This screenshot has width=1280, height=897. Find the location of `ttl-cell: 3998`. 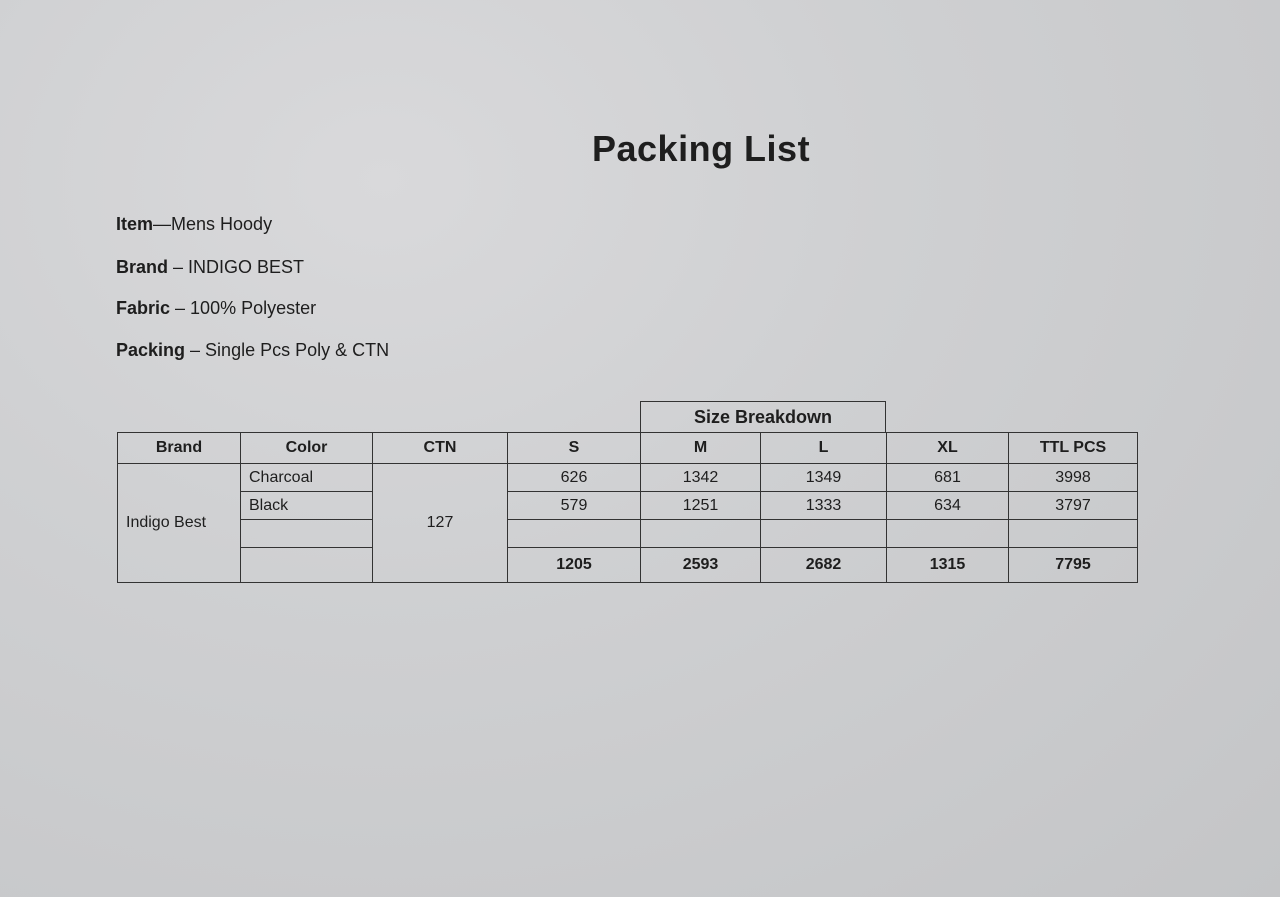

ttl-cell: 3998 is located at coordinates (1073, 477).